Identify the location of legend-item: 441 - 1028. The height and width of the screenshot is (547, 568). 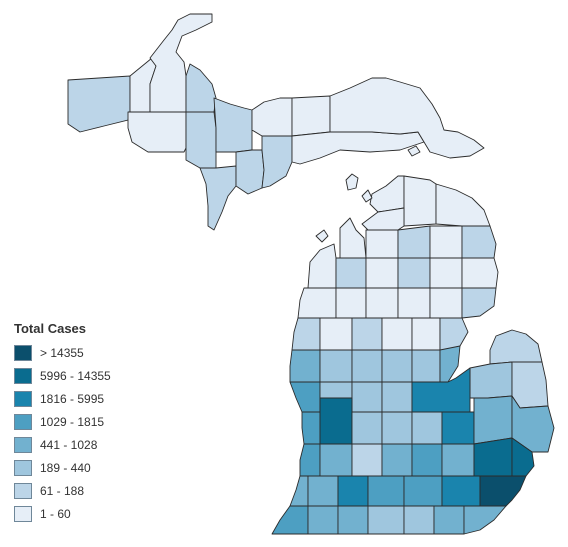
(79, 444).